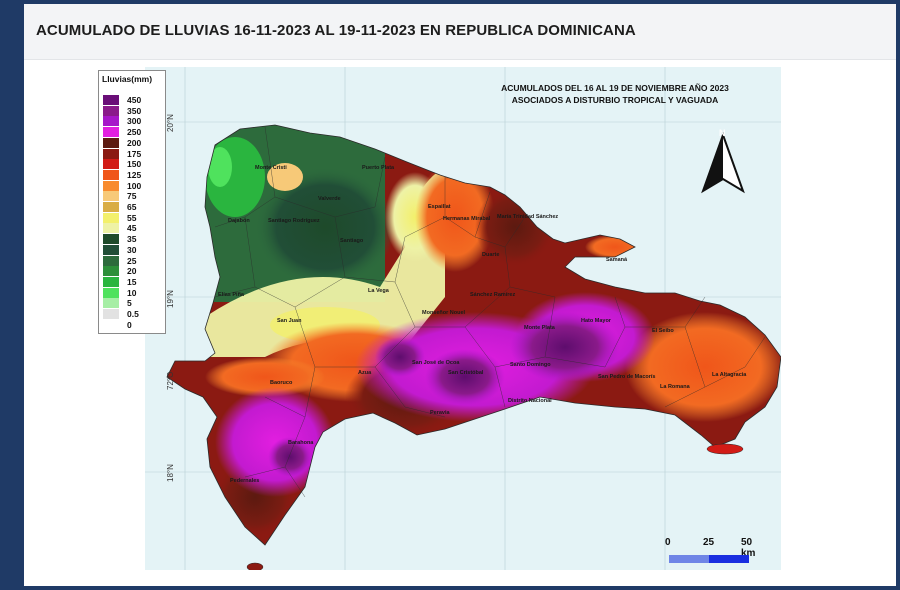 Image resolution: width=900 pixels, height=590 pixels. What do you see at coordinates (615, 100) in the screenshot?
I see `map-heading-line2: ASOCIADOS A DISTURBIO TROPICAL Y VAGUADA` at bounding box center [615, 100].